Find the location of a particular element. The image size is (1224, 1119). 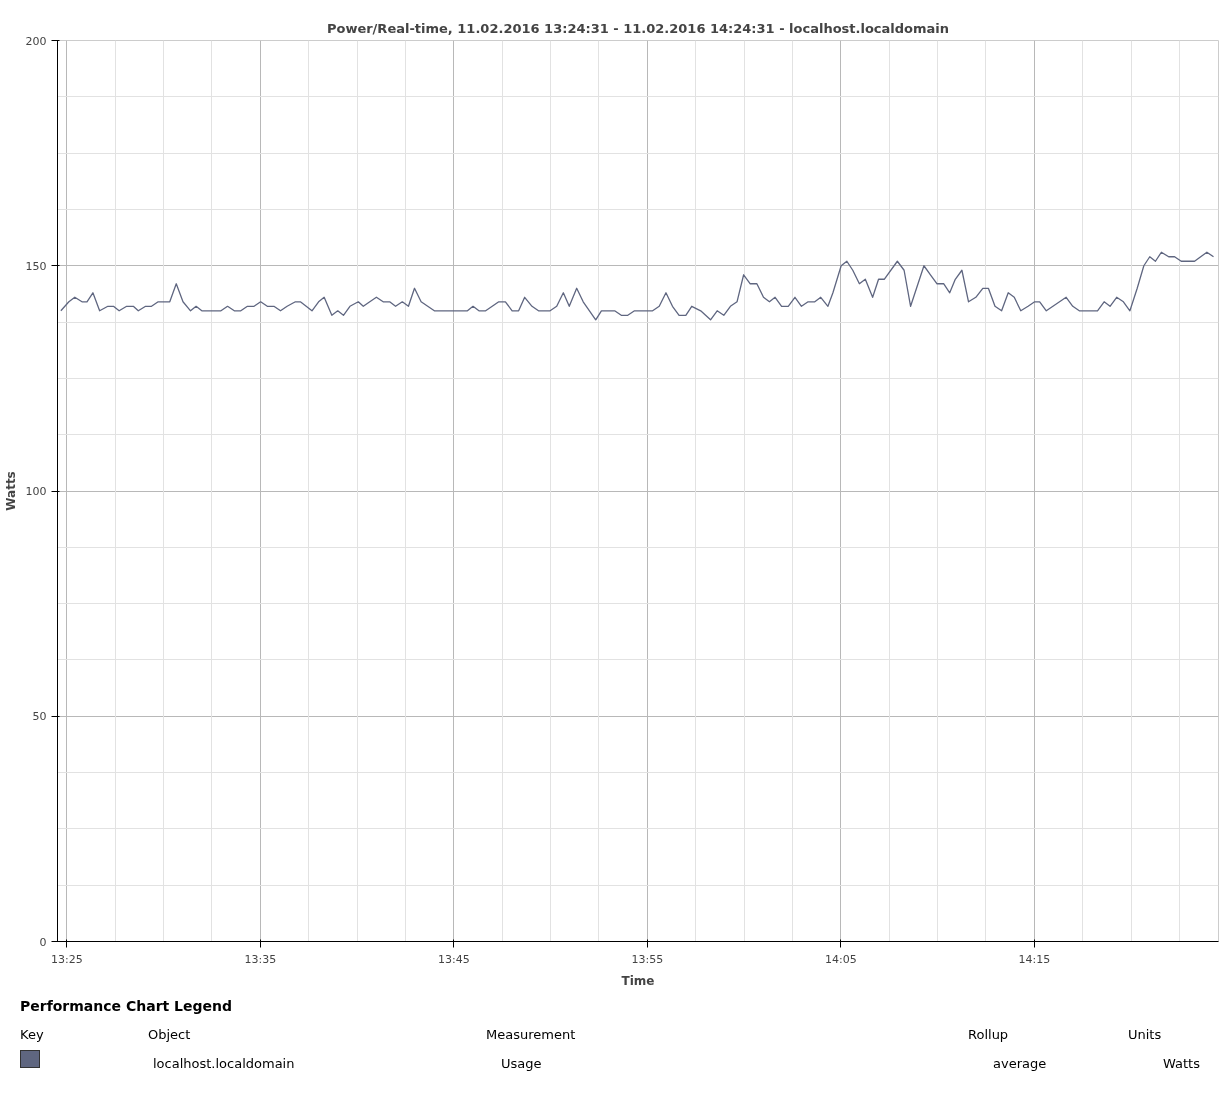

y-tick-label: 200 is located at coordinates (36, 41).